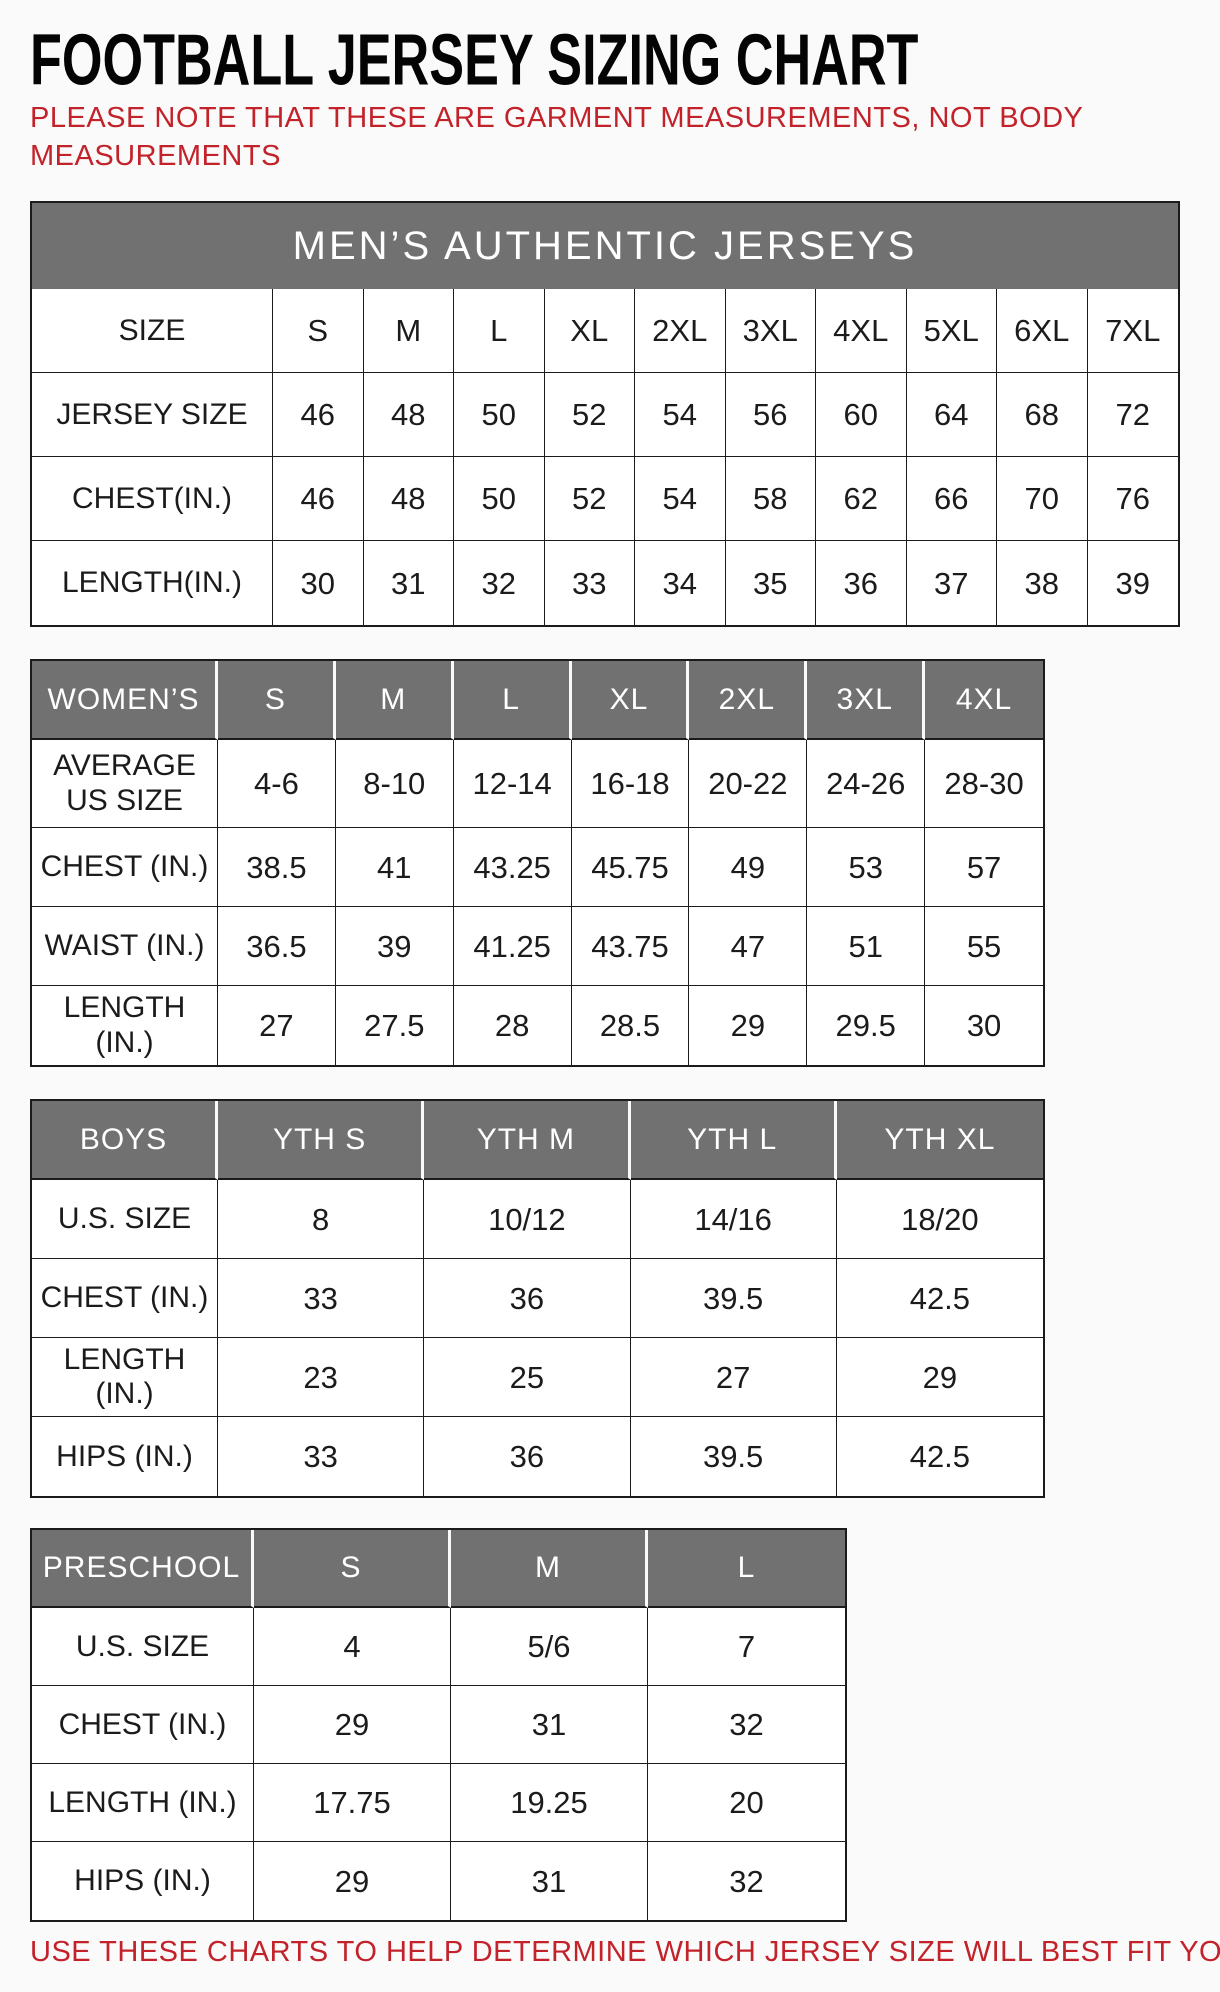 Image resolution: width=1220 pixels, height=1992 pixels. What do you see at coordinates (861, 415) in the screenshot?
I see `value-cell: 60` at bounding box center [861, 415].